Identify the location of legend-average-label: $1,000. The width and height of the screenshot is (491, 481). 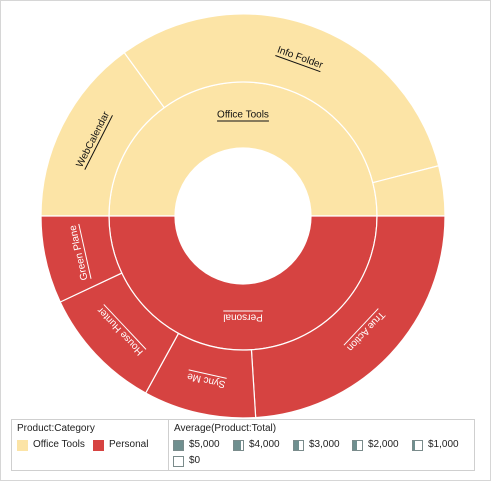
(443, 444).